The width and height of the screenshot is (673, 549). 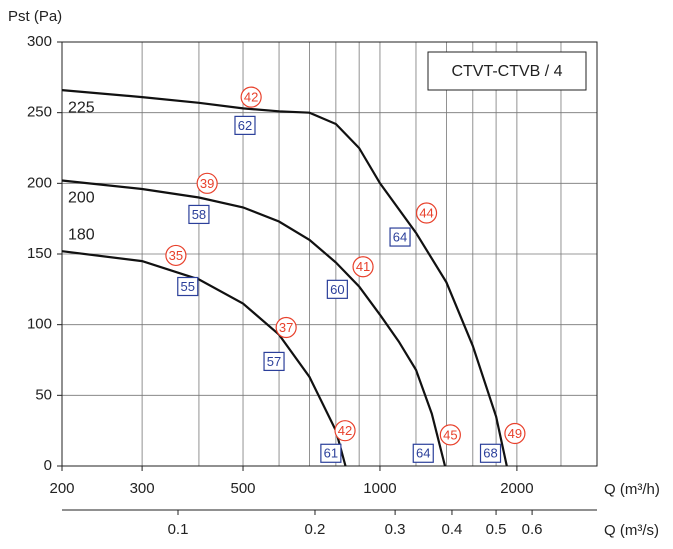 I want to click on noise-label: 44, so click(x=426, y=212).